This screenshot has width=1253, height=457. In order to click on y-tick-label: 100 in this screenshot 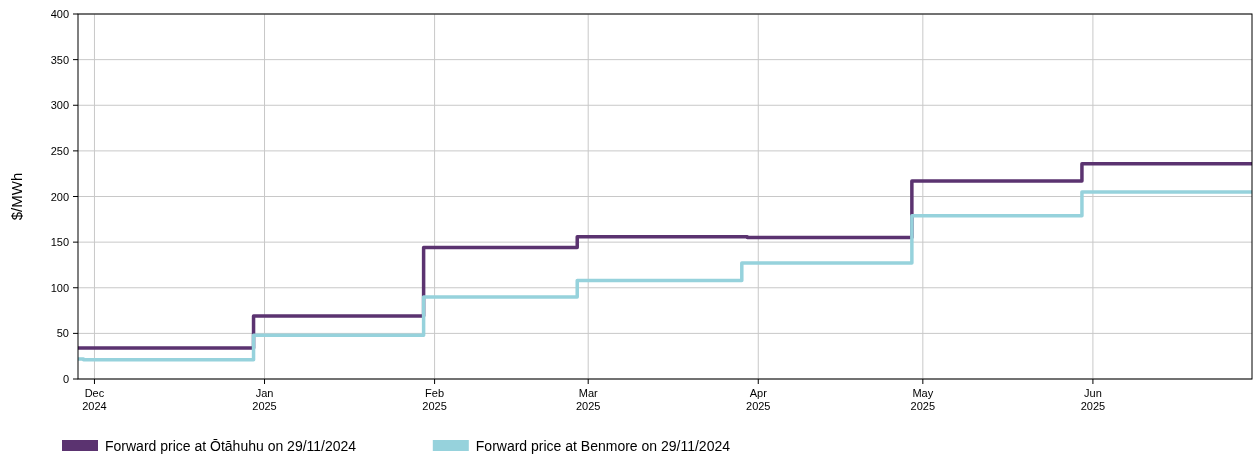, I will do `click(59, 287)`.